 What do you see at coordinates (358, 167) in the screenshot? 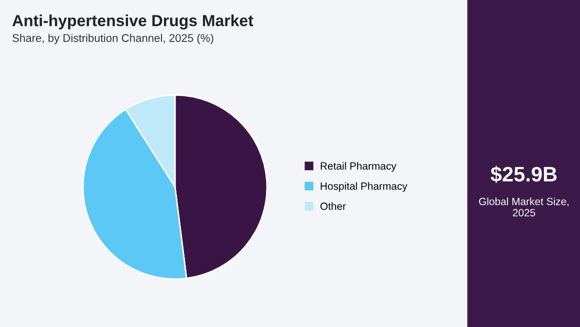
I see `legend-label: Retail Pharmacy` at bounding box center [358, 167].